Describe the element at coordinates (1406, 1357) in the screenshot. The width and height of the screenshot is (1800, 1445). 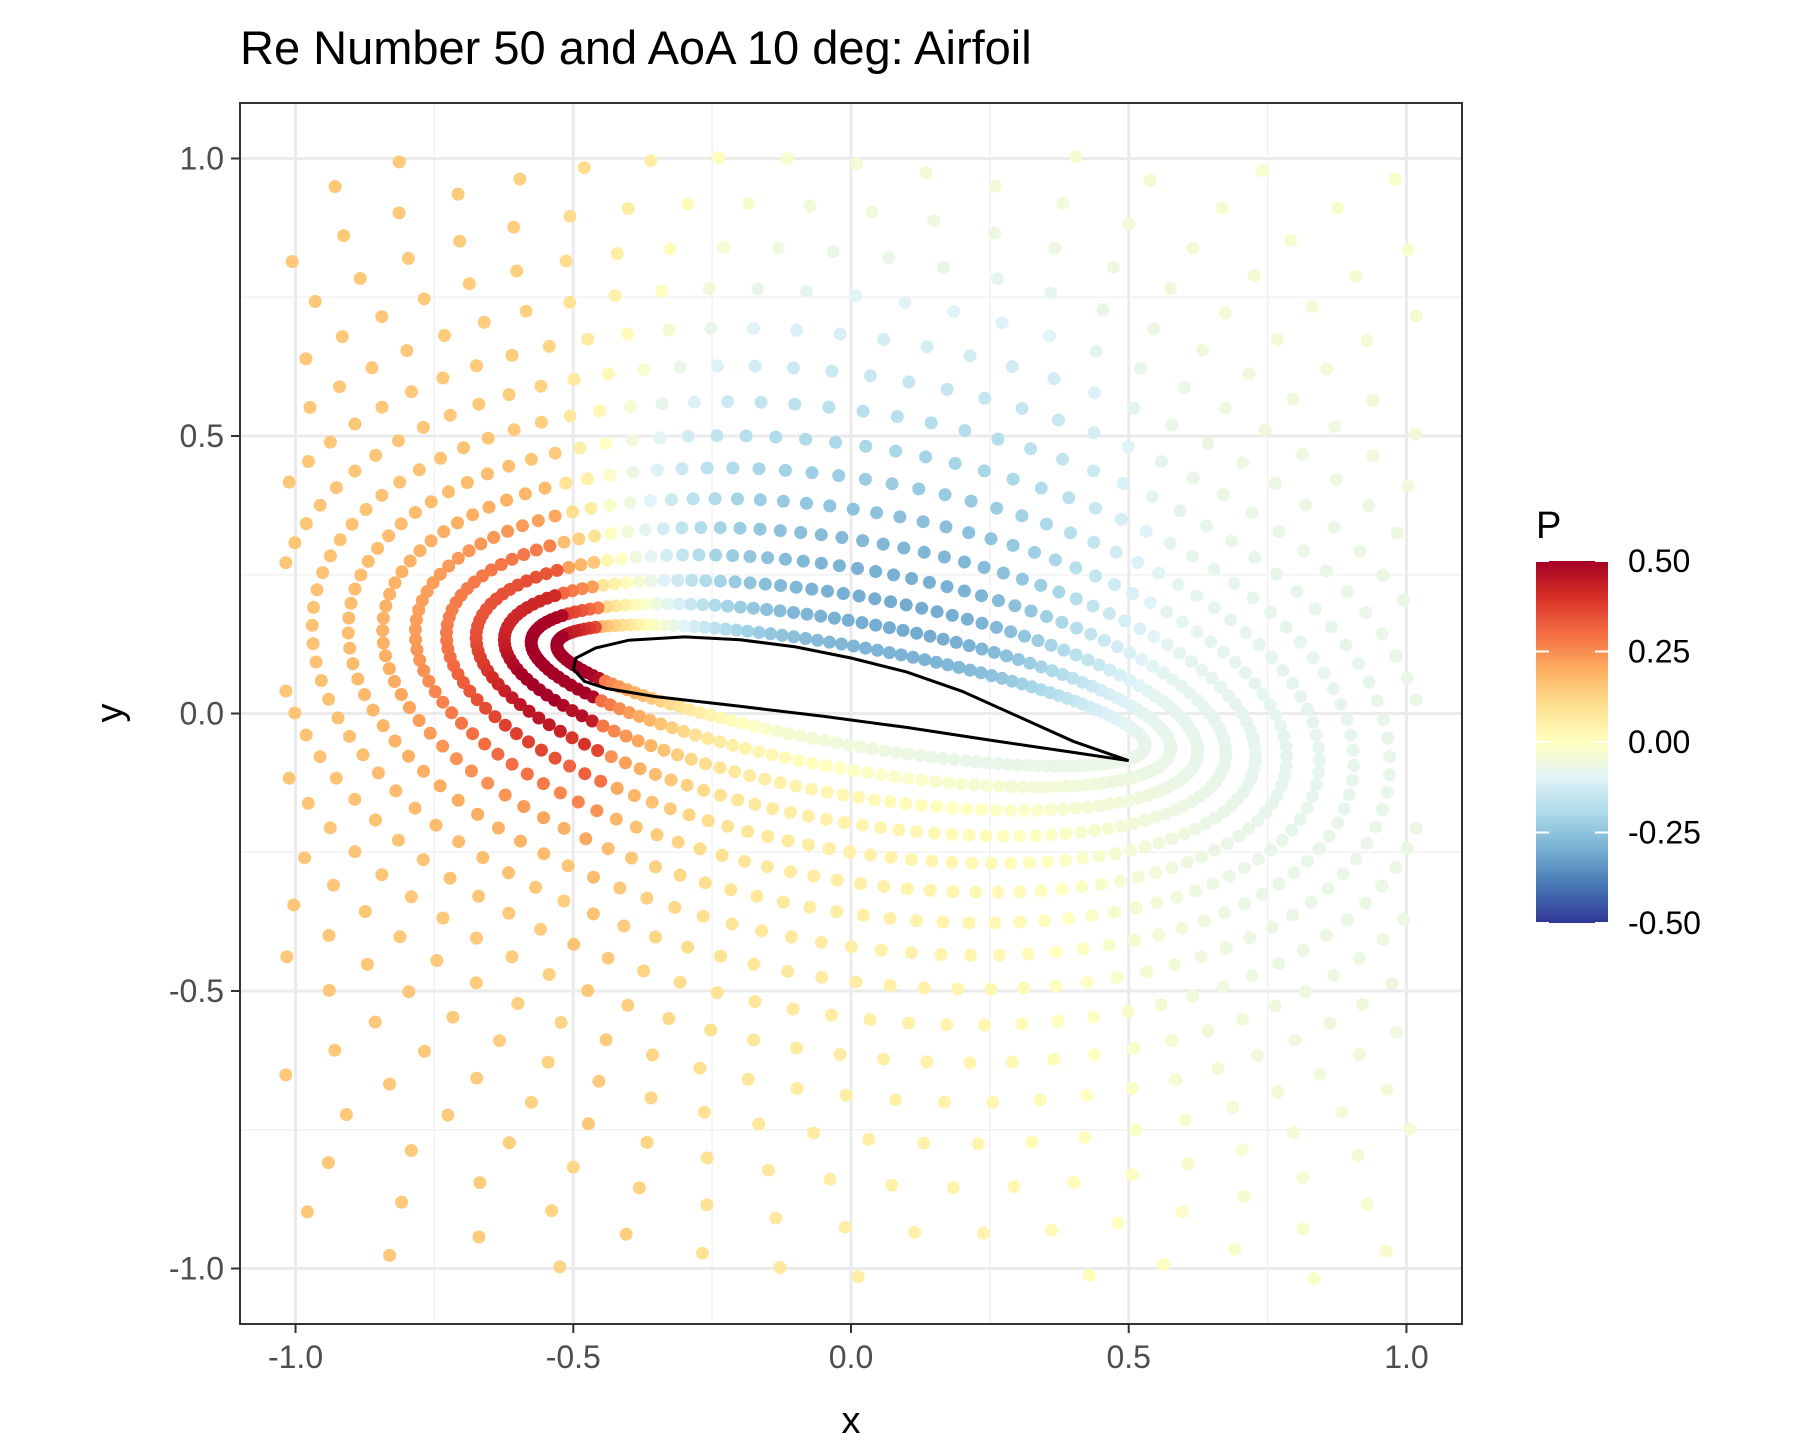
I see `x-tick-label: 1.0` at that location.